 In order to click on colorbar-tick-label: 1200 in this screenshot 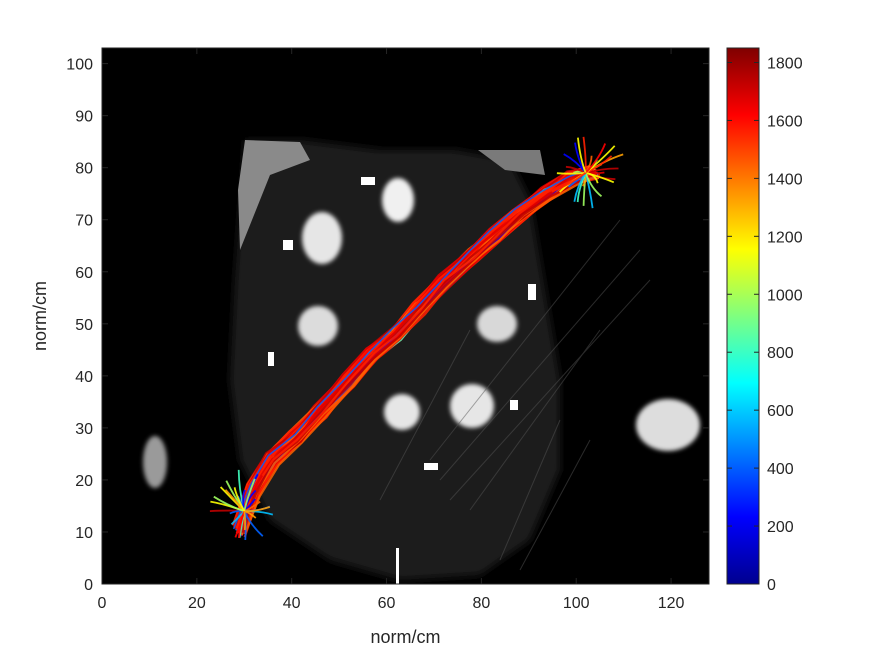, I will do `click(785, 237)`.